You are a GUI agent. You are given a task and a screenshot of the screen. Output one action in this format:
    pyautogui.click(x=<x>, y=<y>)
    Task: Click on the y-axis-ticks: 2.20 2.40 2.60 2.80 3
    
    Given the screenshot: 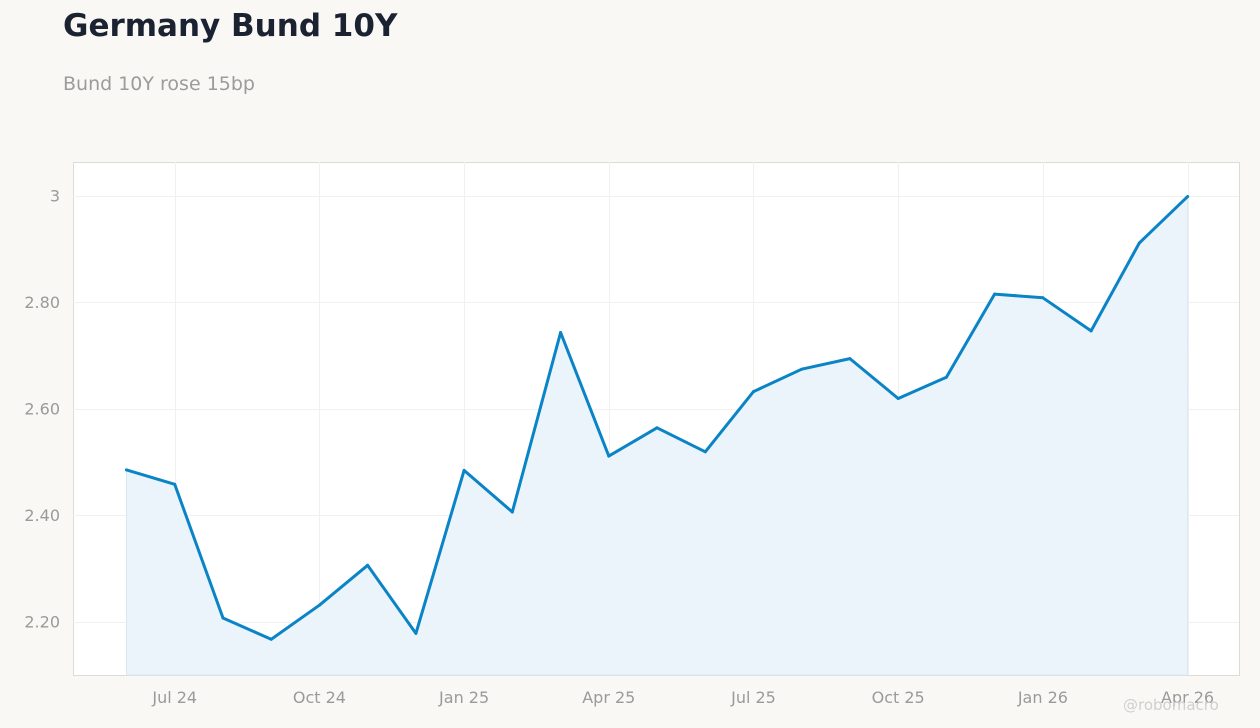 What is the action you would take?
    pyautogui.click(x=42, y=409)
    